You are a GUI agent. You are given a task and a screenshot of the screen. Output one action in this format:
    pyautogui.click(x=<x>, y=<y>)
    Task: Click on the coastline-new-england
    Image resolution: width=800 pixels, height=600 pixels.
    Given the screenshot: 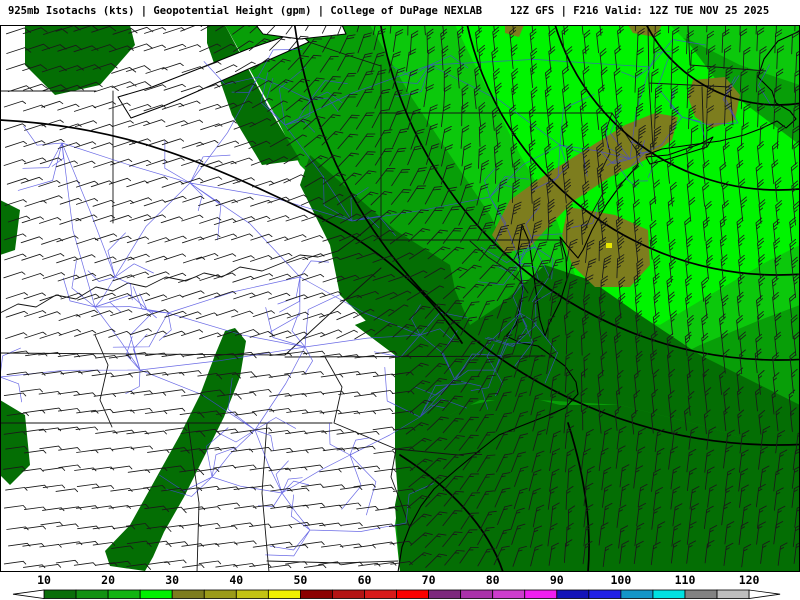 What is the action you would take?
    pyautogui.click(x=722, y=93)
    